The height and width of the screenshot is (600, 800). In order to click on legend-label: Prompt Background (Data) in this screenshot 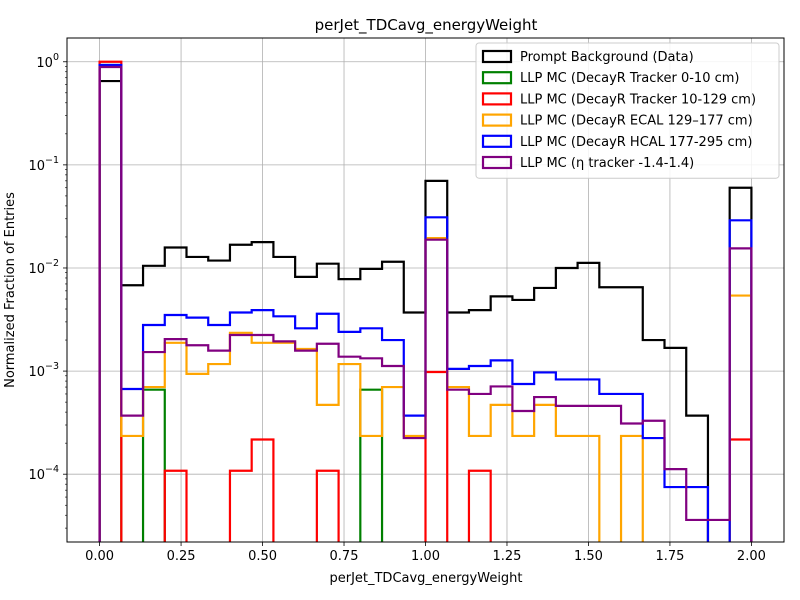, I will do `click(607, 57)`.